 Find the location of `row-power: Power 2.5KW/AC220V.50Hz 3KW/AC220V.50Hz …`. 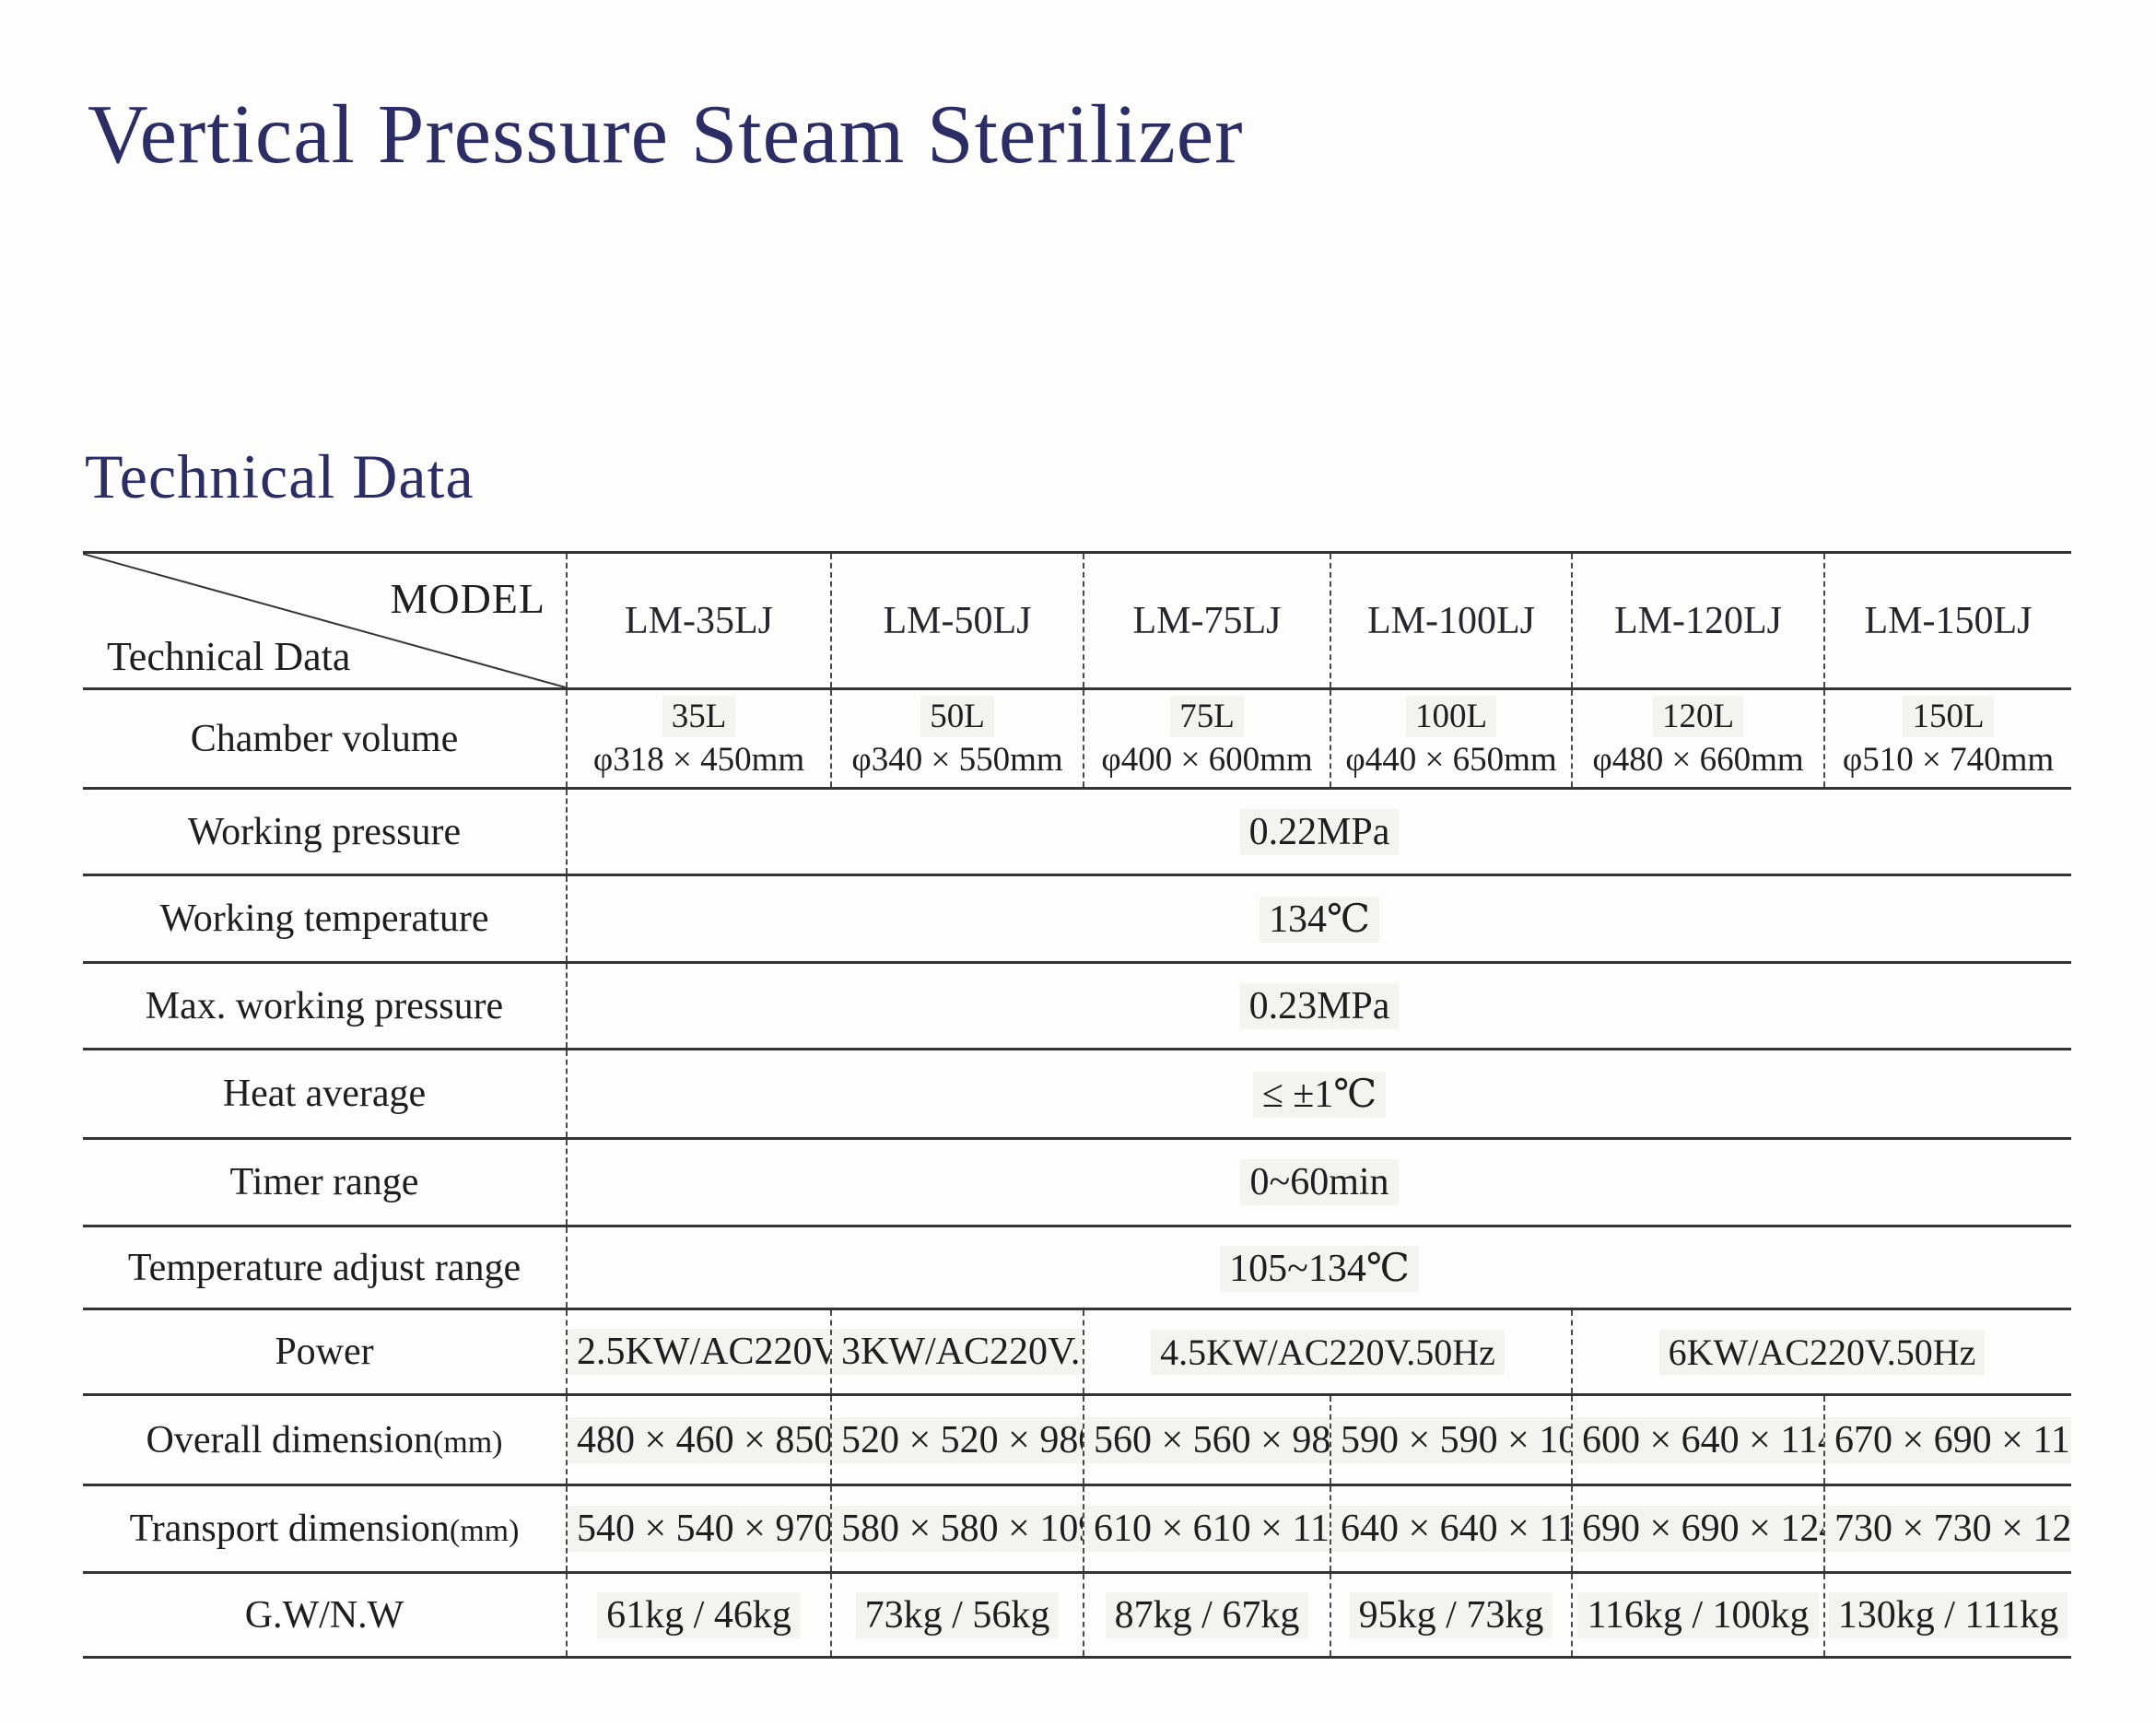

row-power: Power 2.5KW/AC220V.50Hz 3KW/AC220V.50Hz … is located at coordinates (1077, 1352).